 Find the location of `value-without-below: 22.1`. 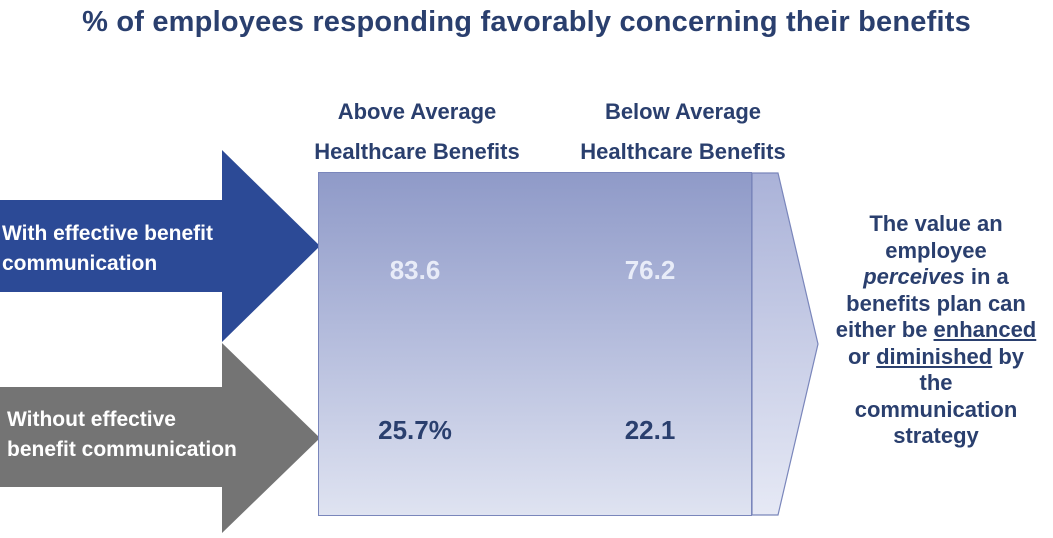

value-without-below: 22.1 is located at coordinates (650, 430).